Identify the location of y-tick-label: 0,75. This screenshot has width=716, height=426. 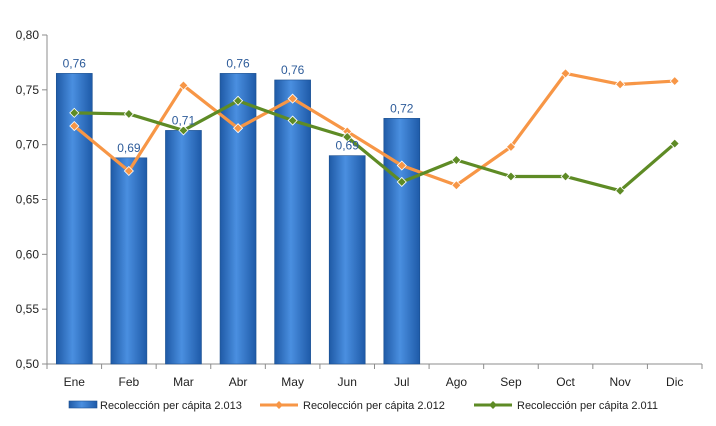
(28, 90).